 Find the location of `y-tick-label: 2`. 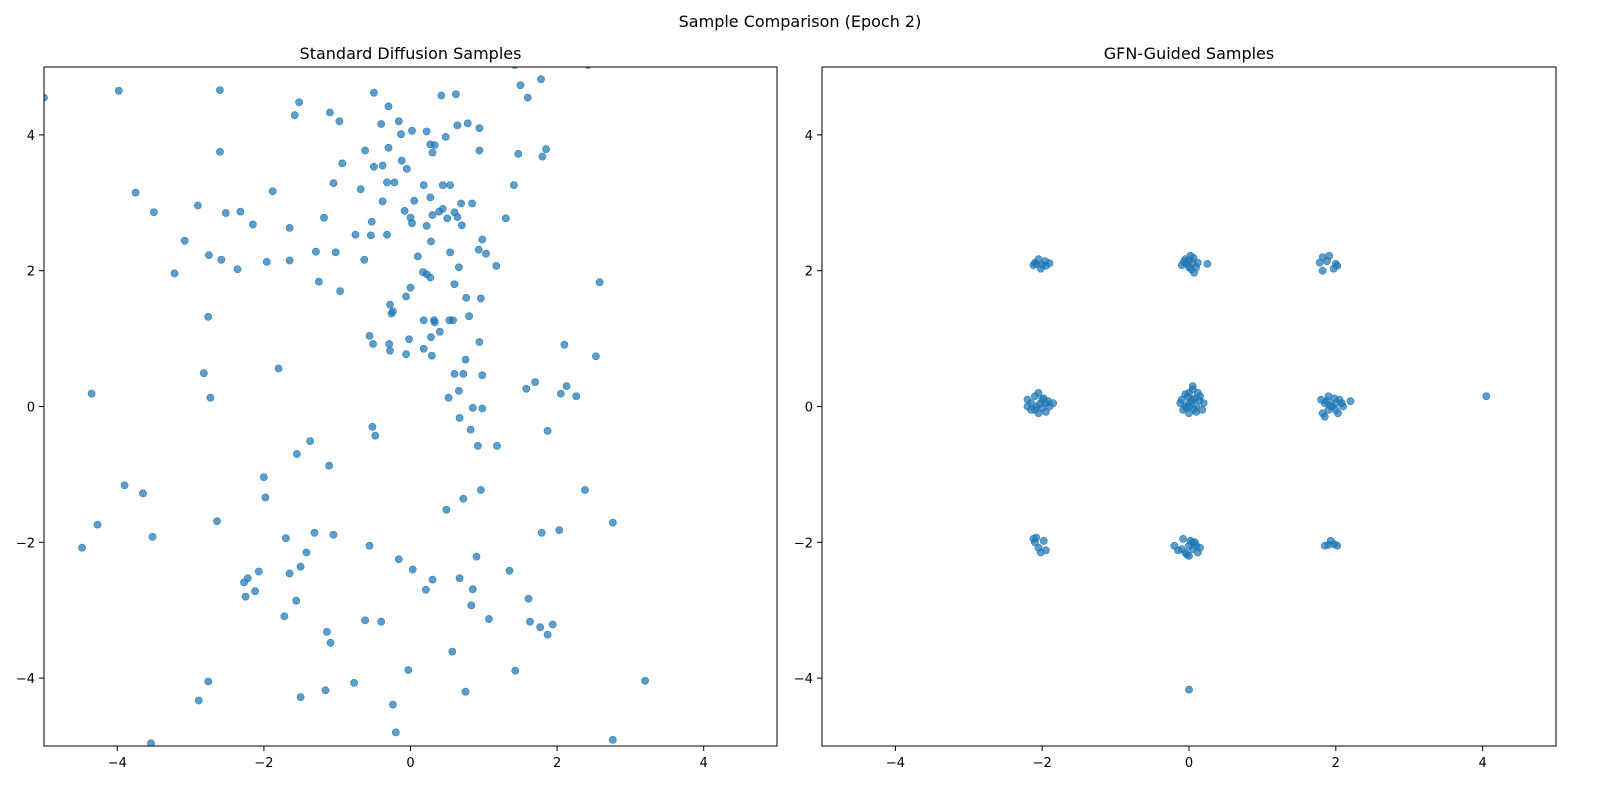

y-tick-label: 2 is located at coordinates (809, 272).